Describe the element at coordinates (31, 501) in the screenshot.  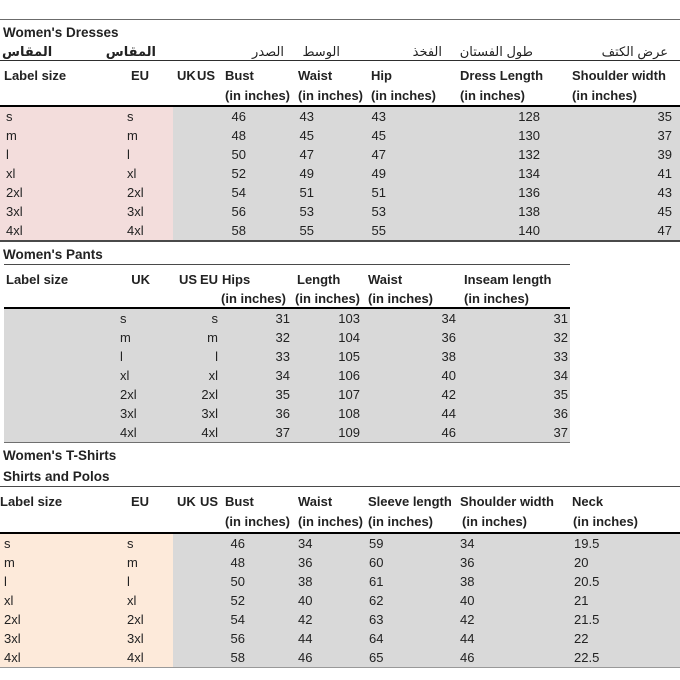
I see `col-label-size: Label size` at that location.